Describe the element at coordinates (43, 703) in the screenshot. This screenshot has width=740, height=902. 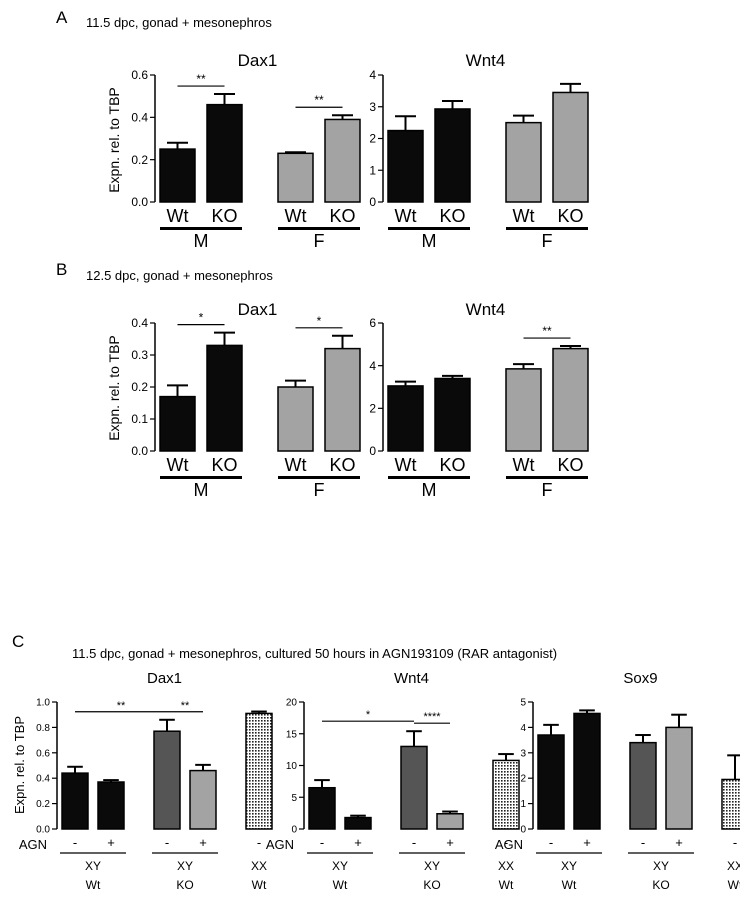
I see `y-tick-label: 1.0` at that location.